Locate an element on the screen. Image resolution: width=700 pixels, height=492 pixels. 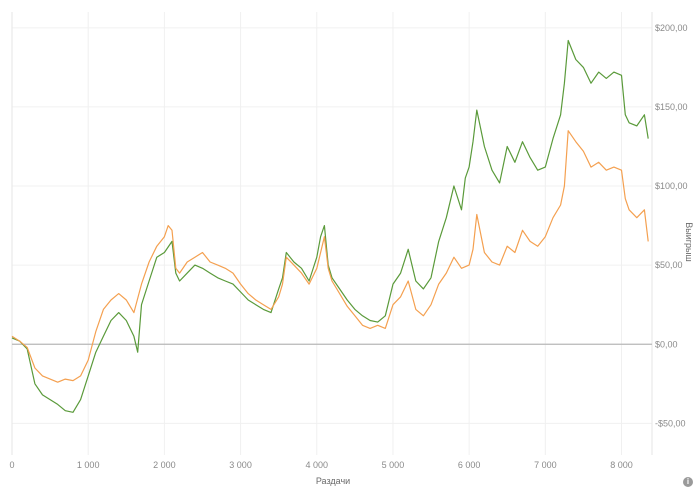
info-icon: i is located at coordinates (688, 482).